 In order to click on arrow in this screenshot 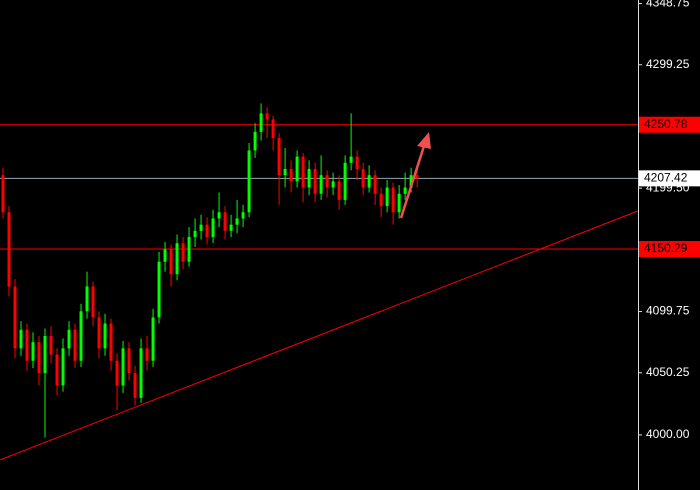, I will do `click(415, 175)`.